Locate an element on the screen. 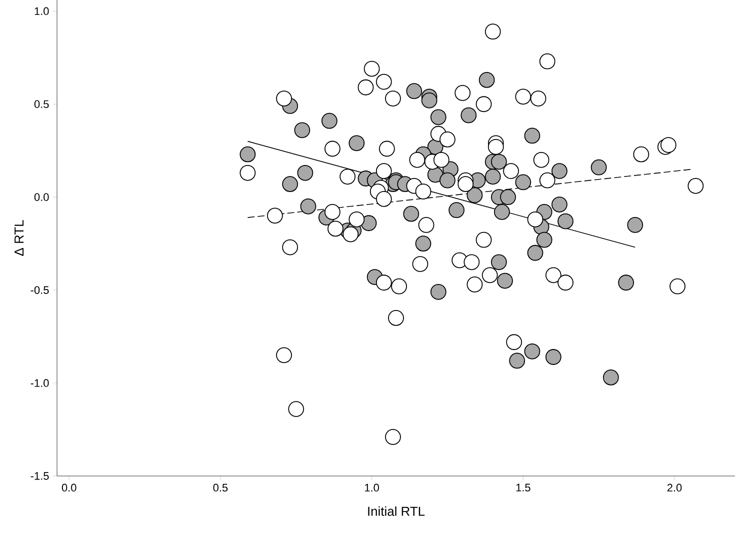  y-tick-label: -0.5 is located at coordinates (39, 290).